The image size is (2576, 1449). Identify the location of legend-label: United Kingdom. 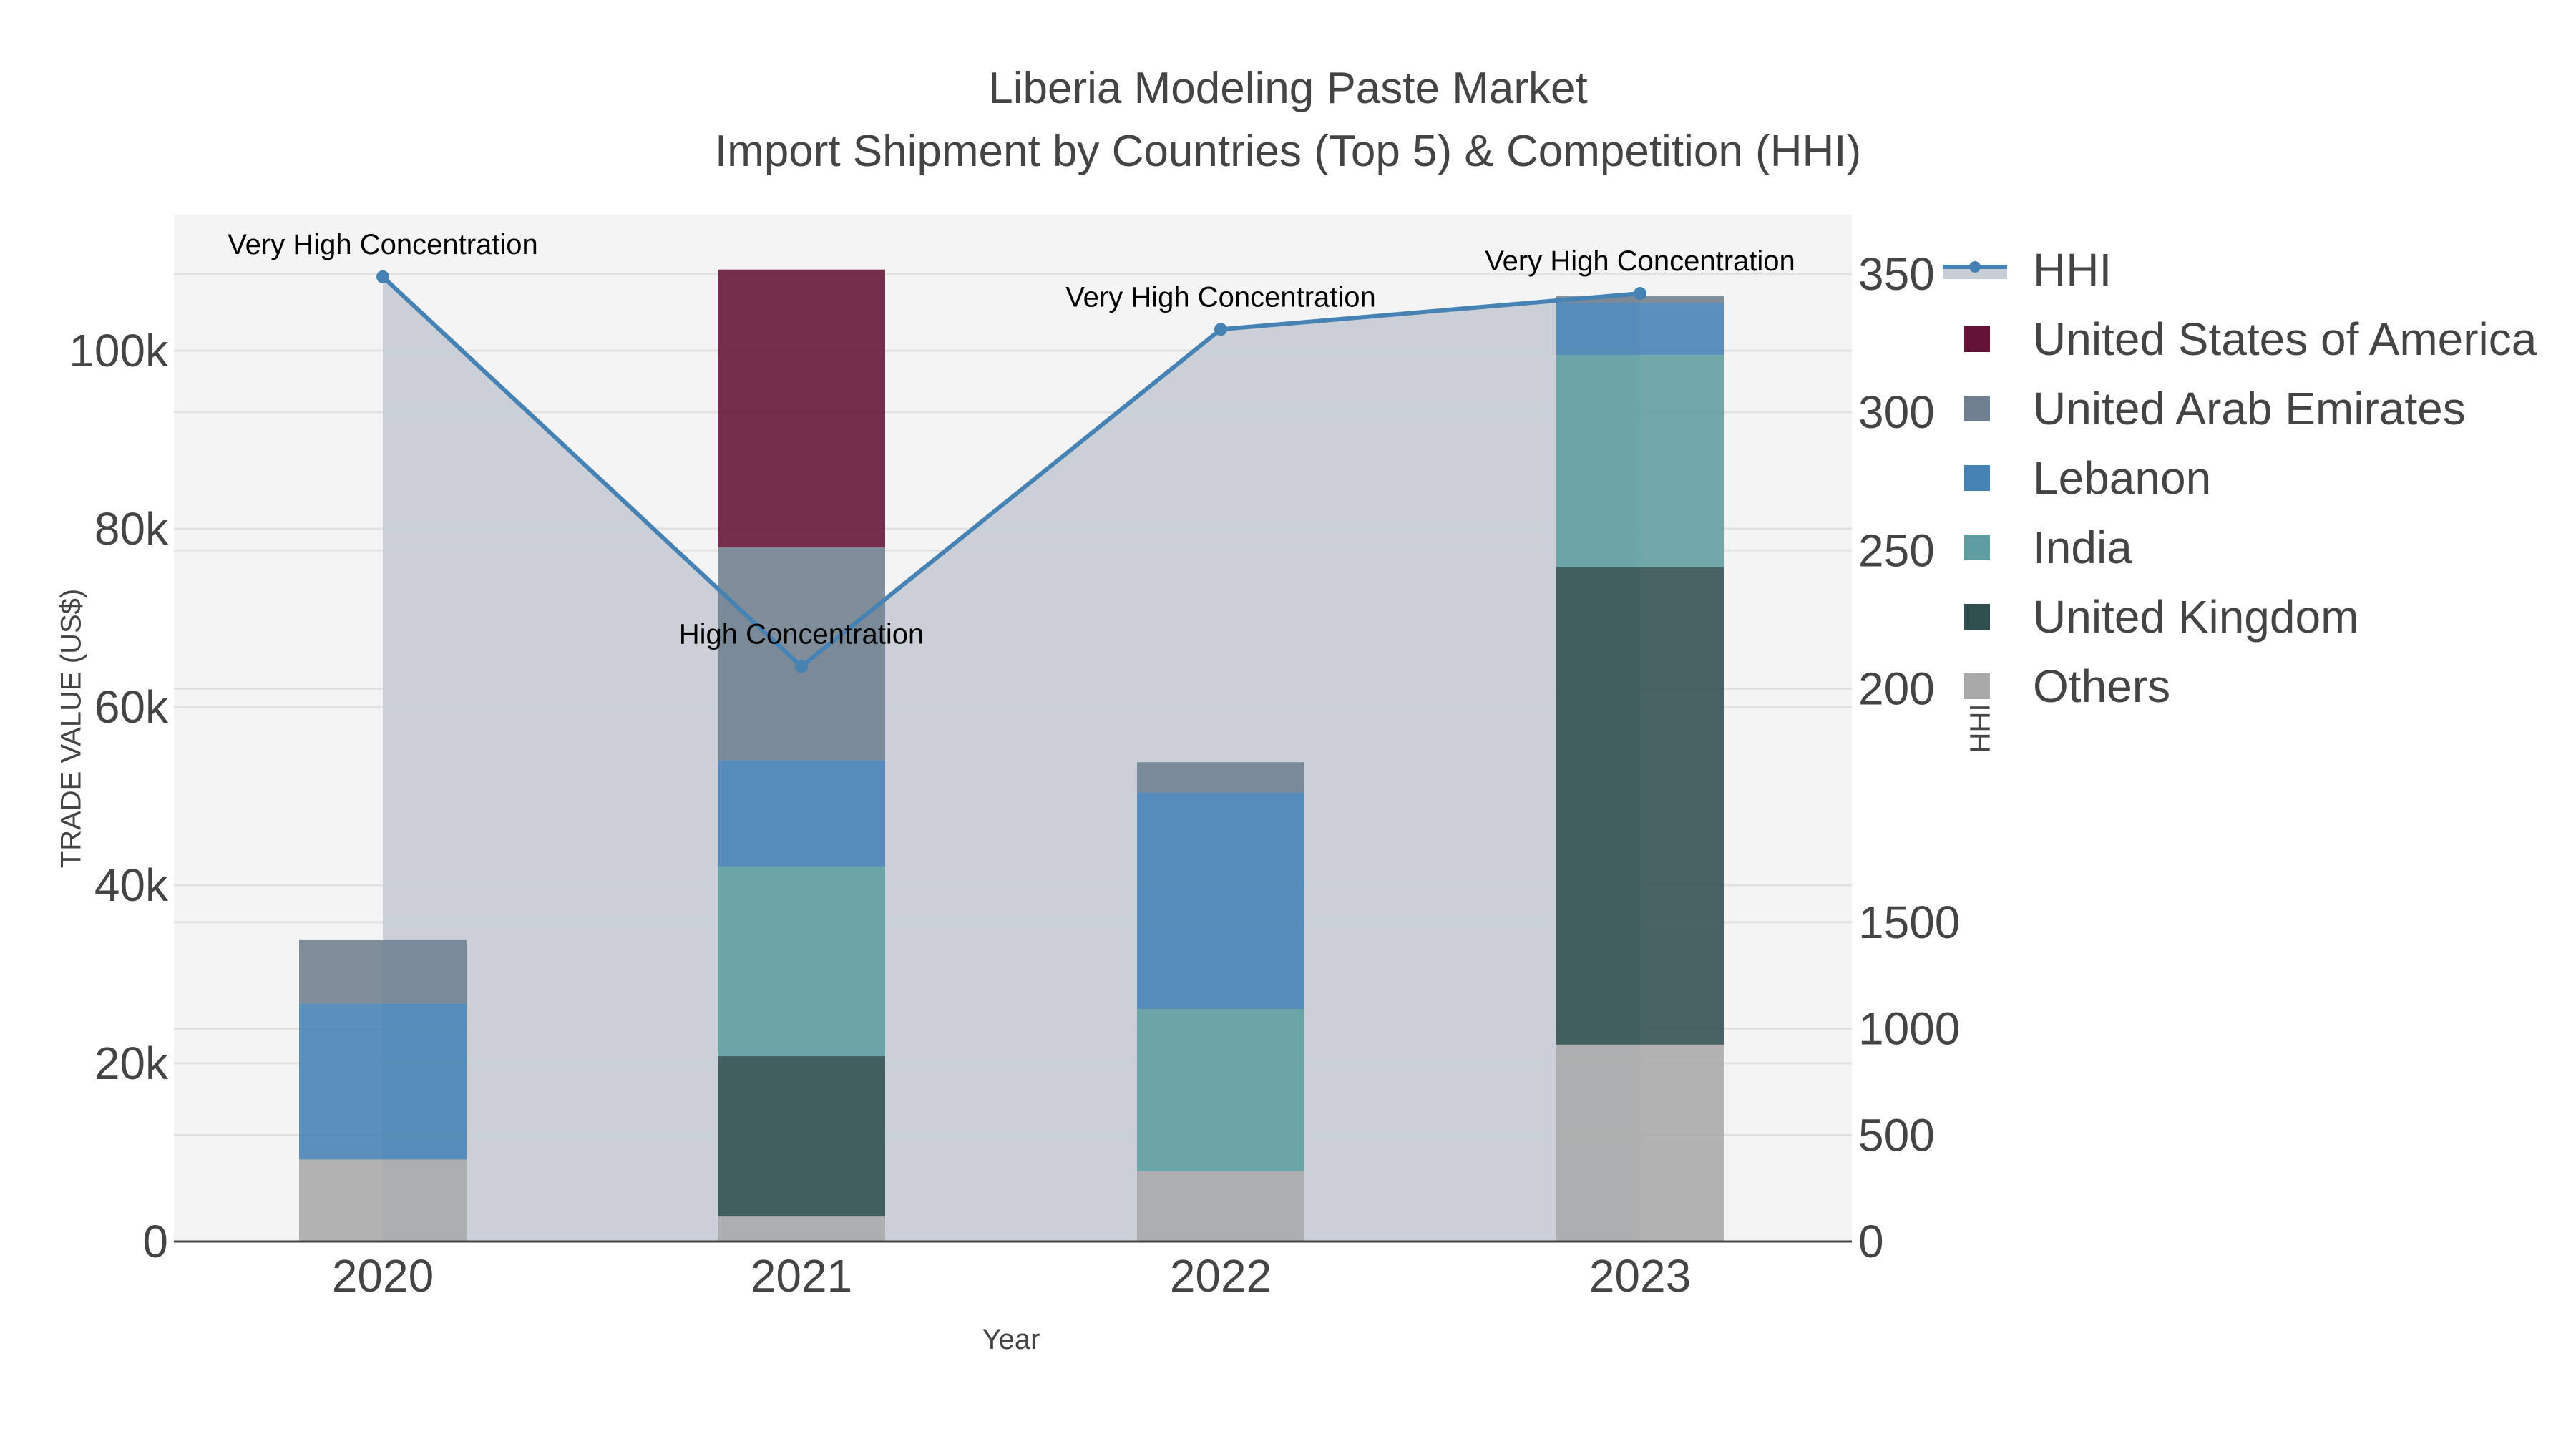
(2196, 616).